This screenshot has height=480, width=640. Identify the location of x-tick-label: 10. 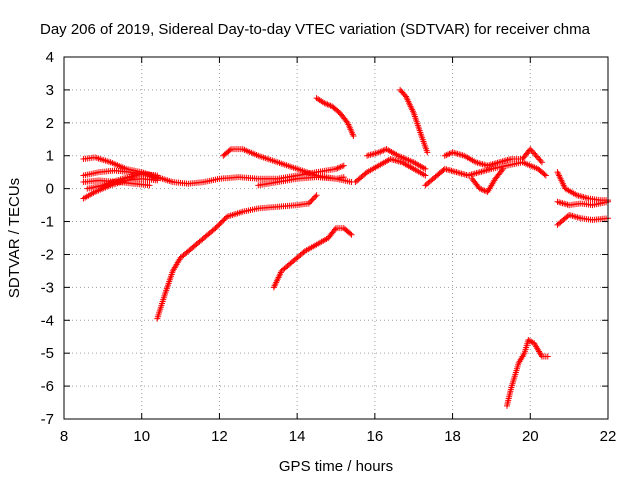
(141, 436).